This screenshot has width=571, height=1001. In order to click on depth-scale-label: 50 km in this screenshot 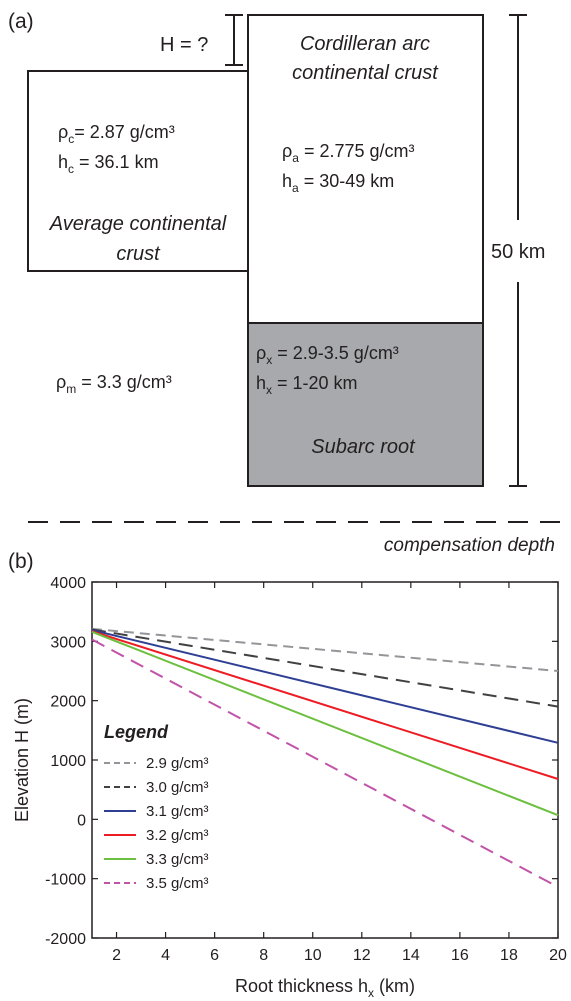, I will do `click(518, 252)`.